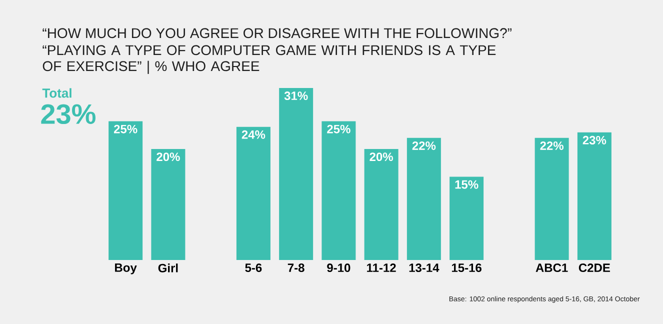 This screenshot has height=324, width=663. Describe the element at coordinates (68, 114) in the screenshot. I see `text: 23%` at that location.